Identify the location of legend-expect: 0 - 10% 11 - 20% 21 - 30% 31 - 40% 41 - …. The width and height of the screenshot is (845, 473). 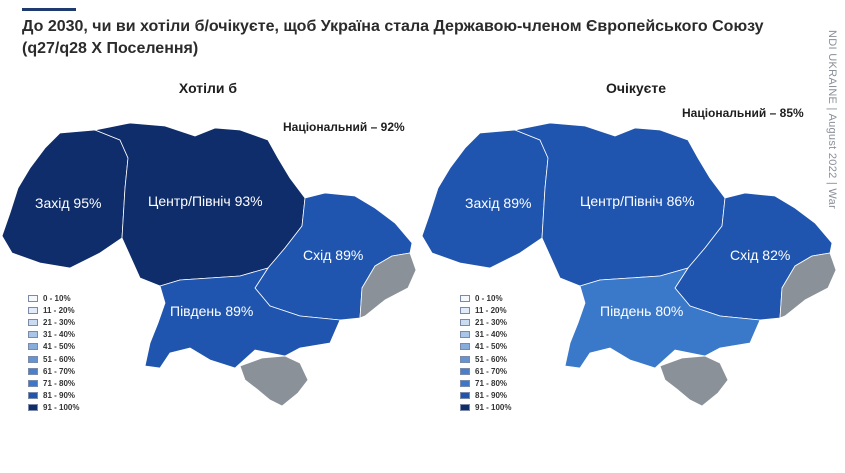
(485, 353).